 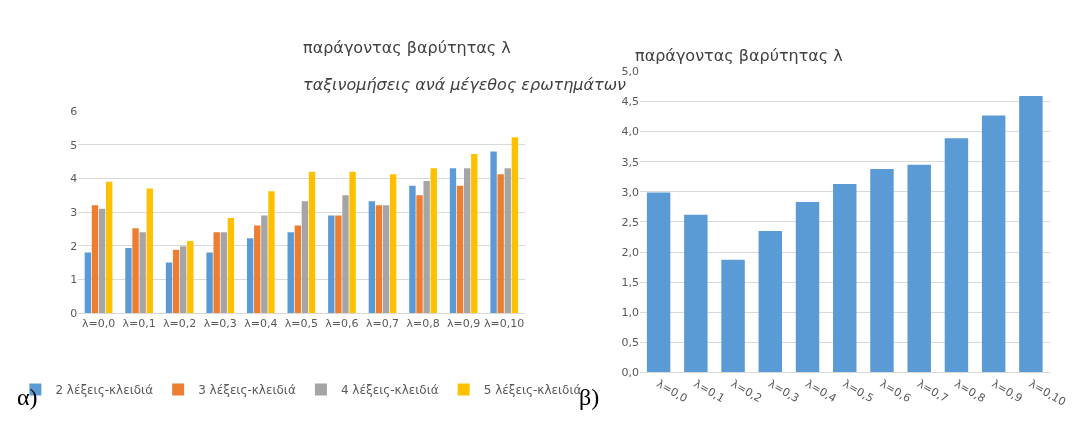 I want to click on y-tick-label: 6, so click(x=74, y=111).